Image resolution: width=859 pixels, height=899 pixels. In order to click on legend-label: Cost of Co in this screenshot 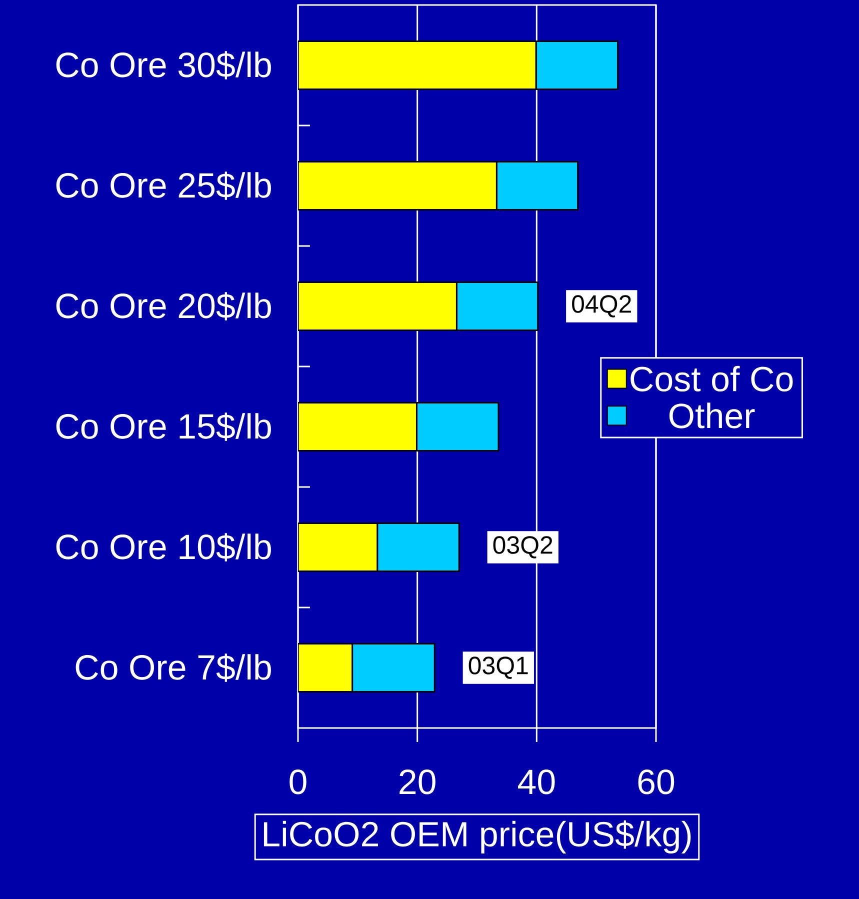, I will do `click(711, 379)`.